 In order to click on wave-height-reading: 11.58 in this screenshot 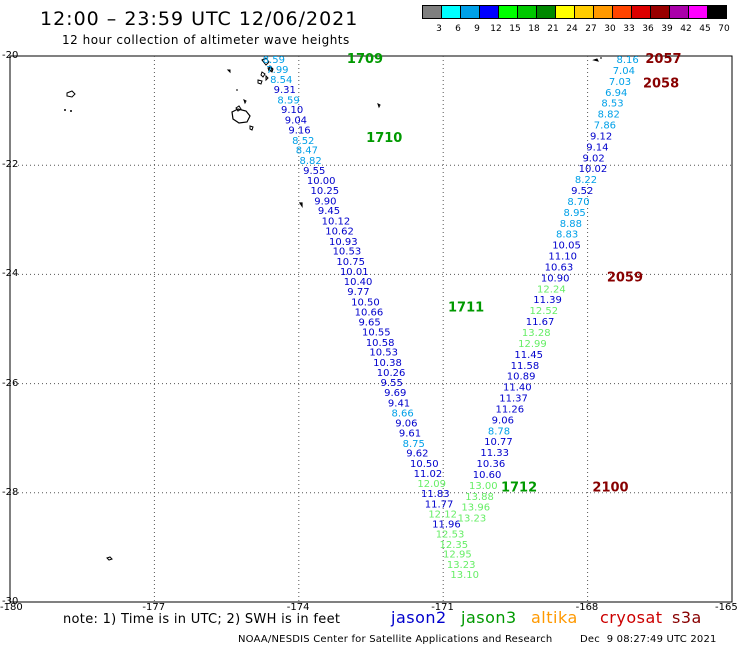, I will do `click(525, 366)`.